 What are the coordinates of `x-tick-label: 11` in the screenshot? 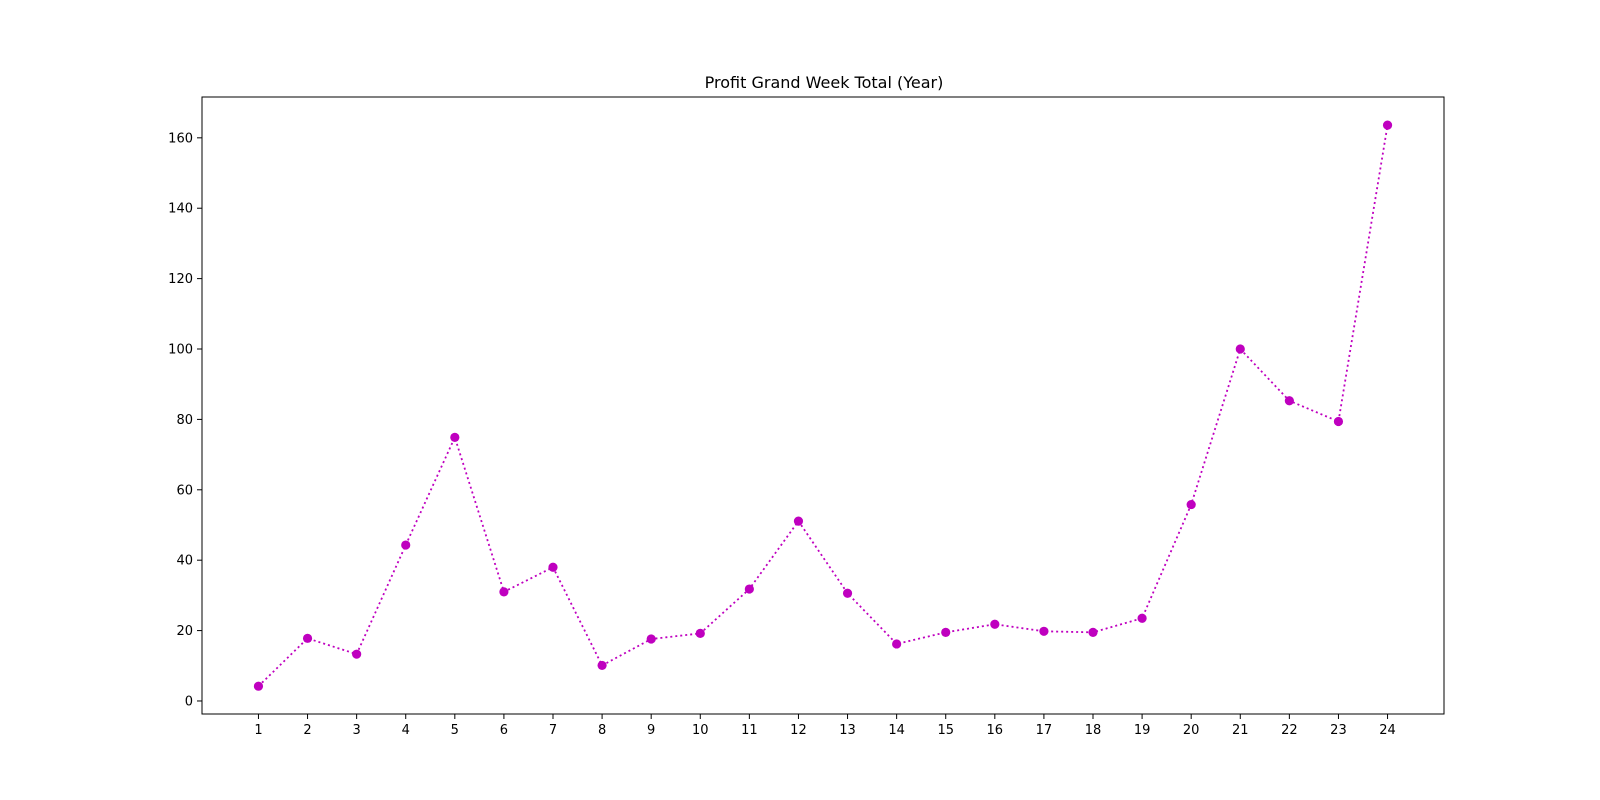 It's located at (749, 730).